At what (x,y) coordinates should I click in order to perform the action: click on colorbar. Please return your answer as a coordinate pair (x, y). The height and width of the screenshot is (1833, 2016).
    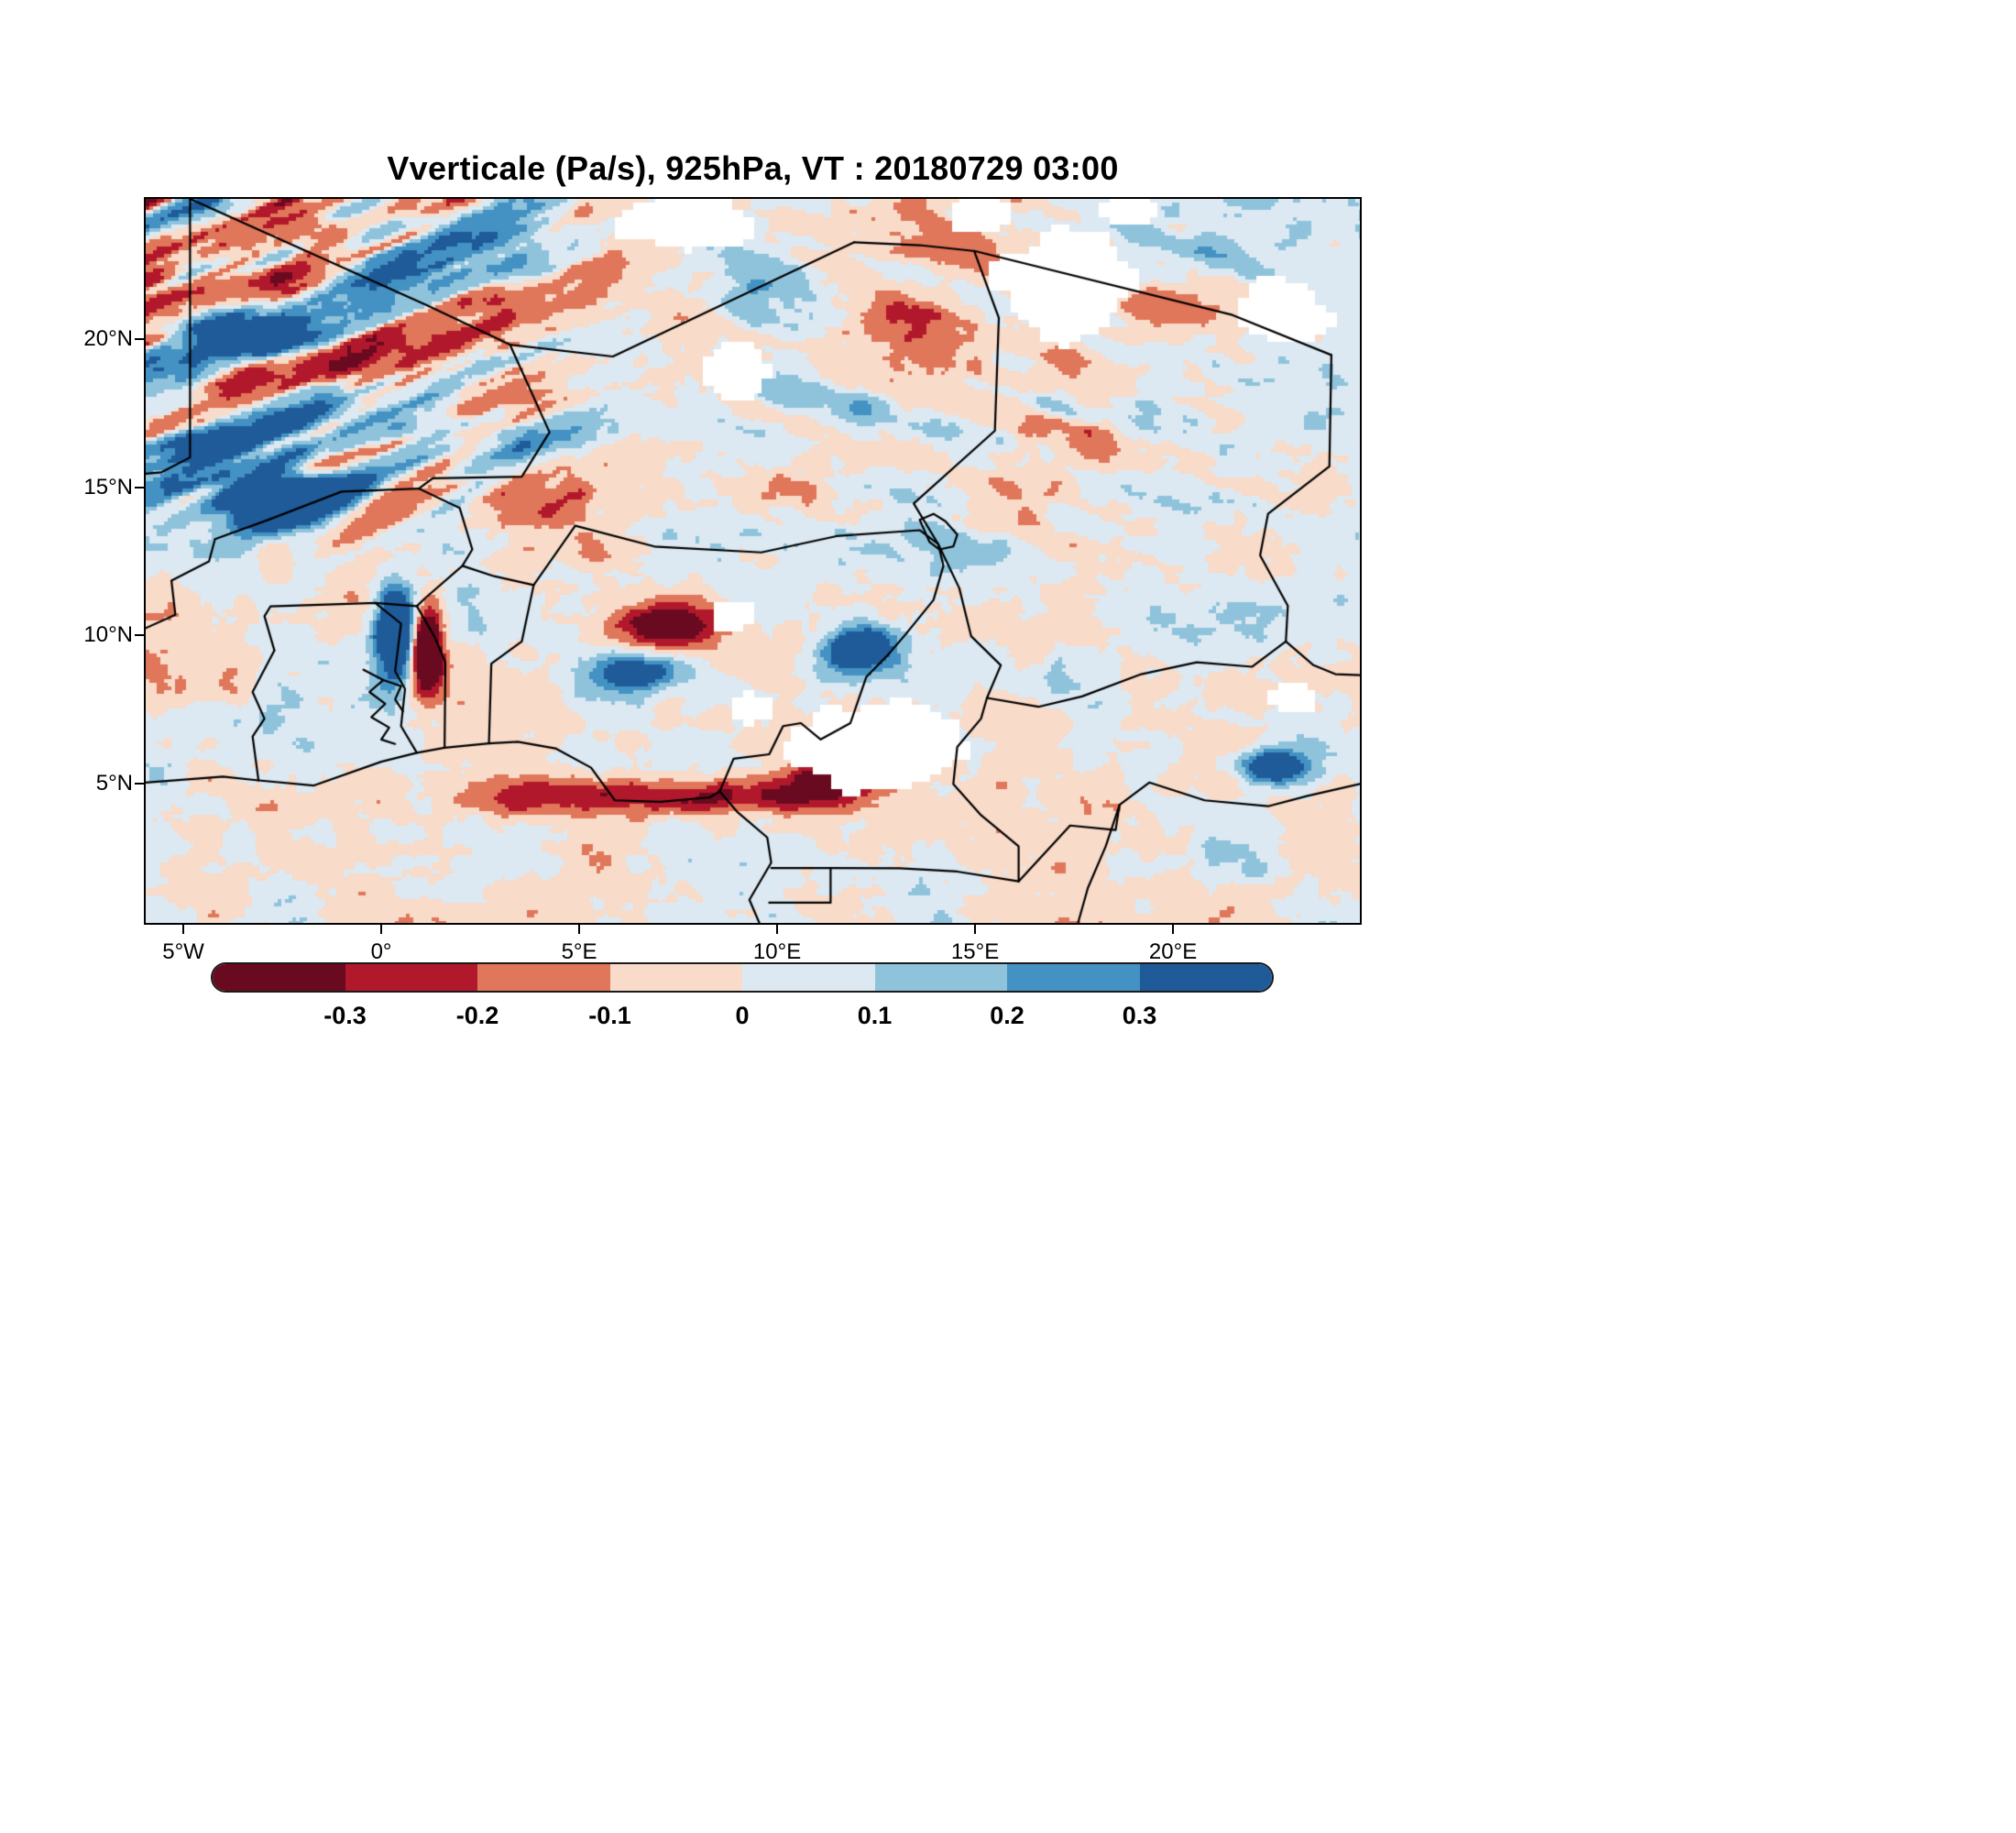
    Looking at the image, I should click on (742, 977).